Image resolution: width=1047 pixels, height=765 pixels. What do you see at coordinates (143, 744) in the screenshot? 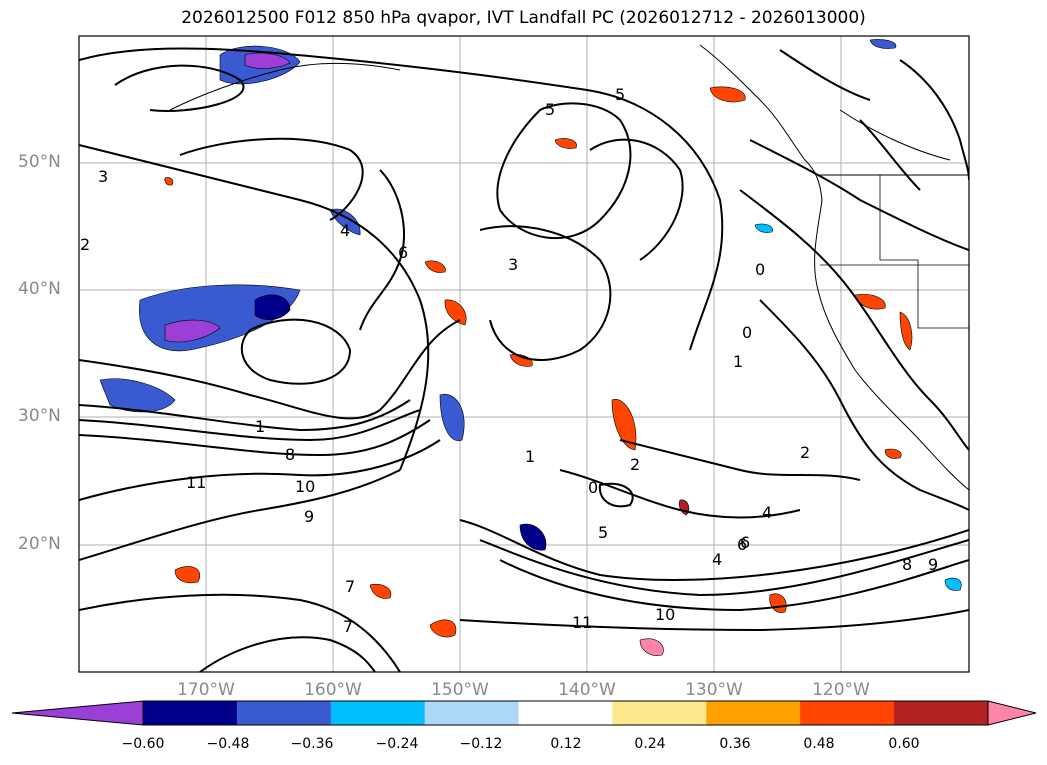
I see `colorbar-tick-label: −0.60` at bounding box center [143, 744].